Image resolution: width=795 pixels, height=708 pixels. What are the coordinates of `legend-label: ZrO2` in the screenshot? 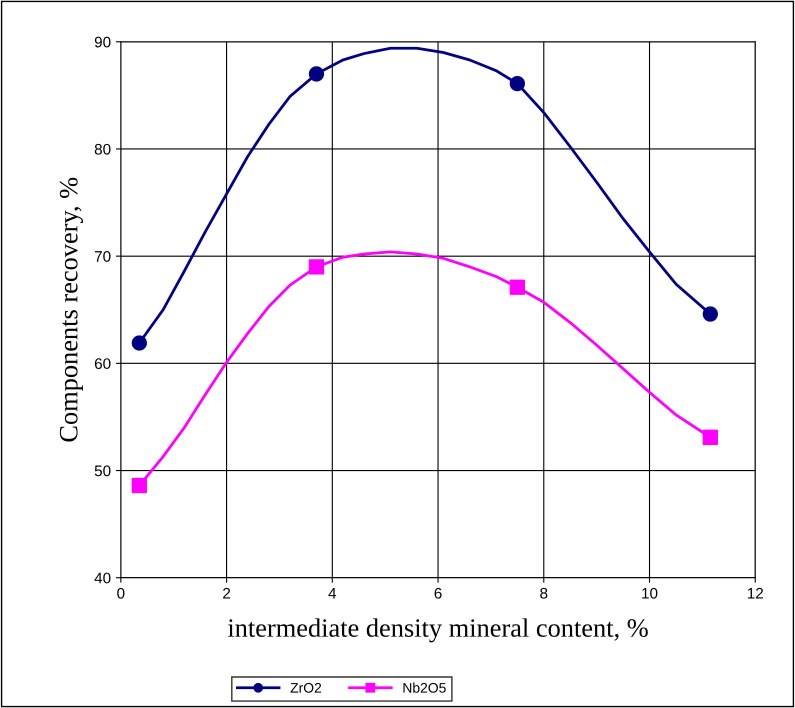 It's located at (306, 687).